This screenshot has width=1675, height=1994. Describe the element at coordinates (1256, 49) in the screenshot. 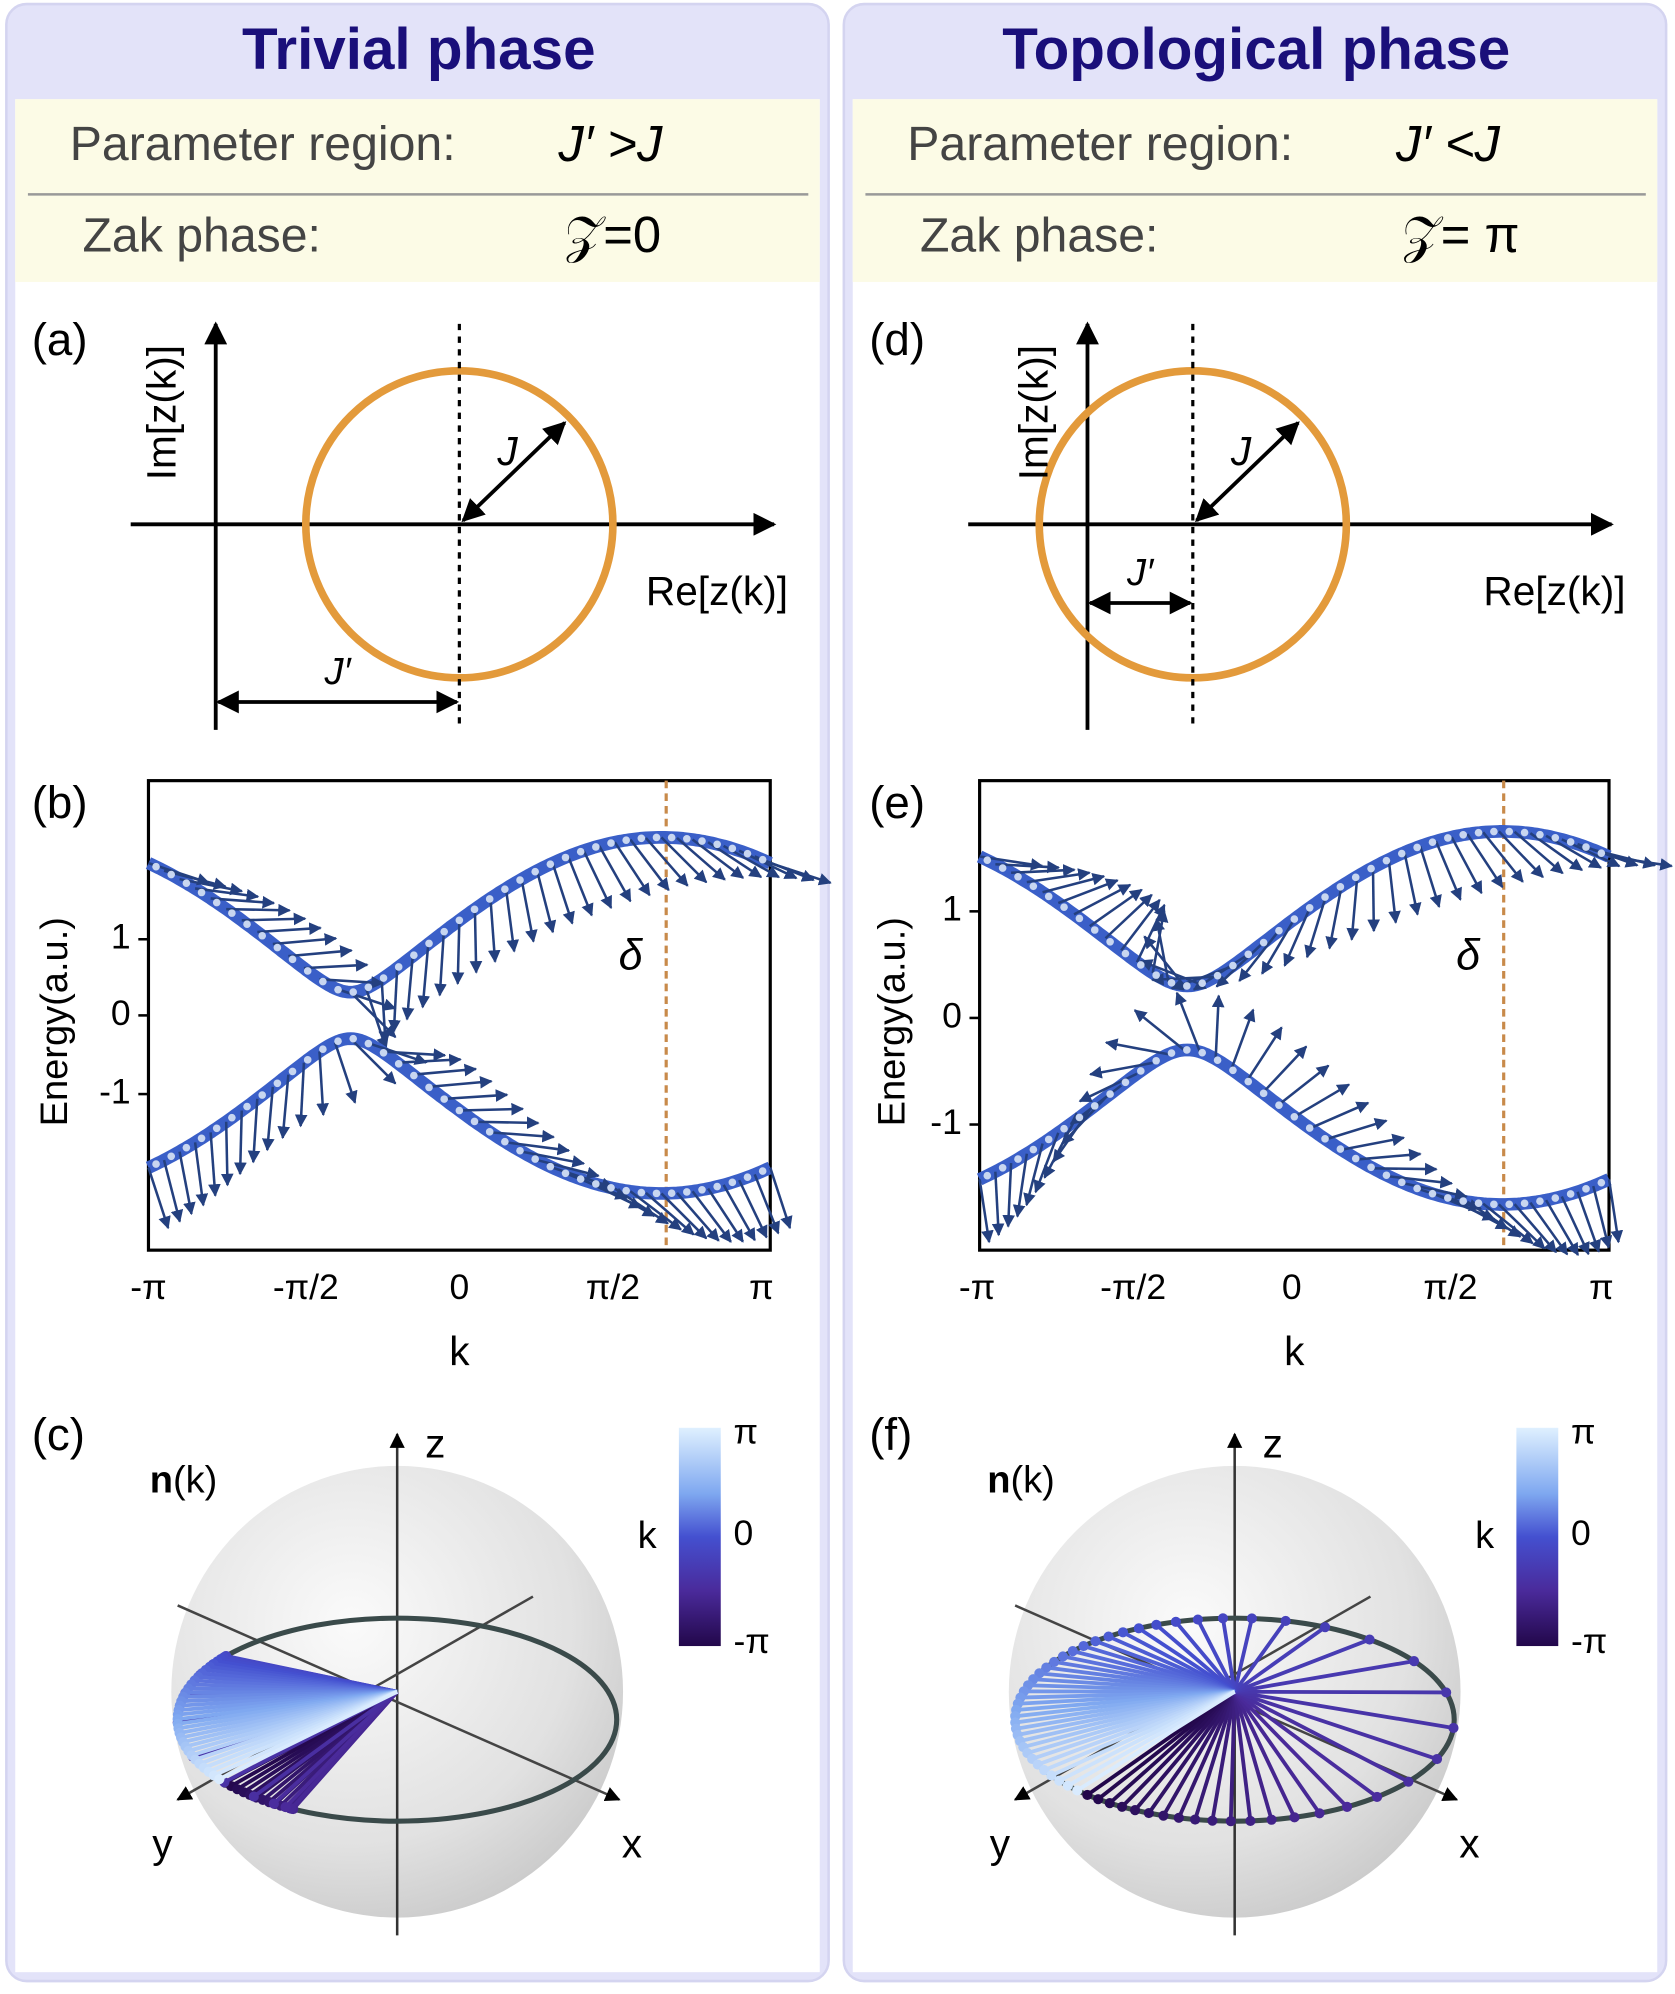

I see `panel-title: Topological phase` at that location.